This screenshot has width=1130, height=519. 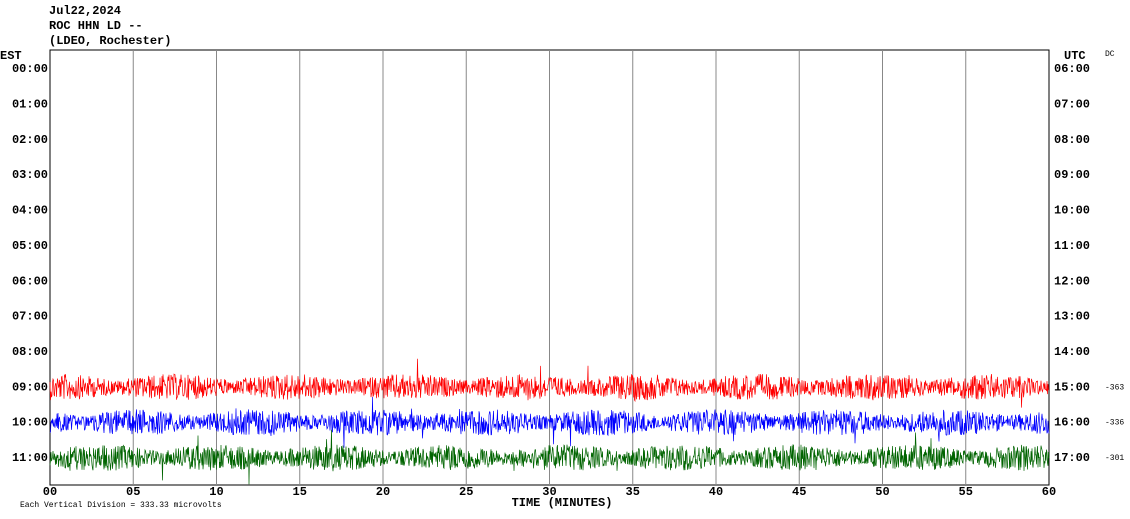 I want to click on left-tick-label: 07:00, so click(x=30, y=317).